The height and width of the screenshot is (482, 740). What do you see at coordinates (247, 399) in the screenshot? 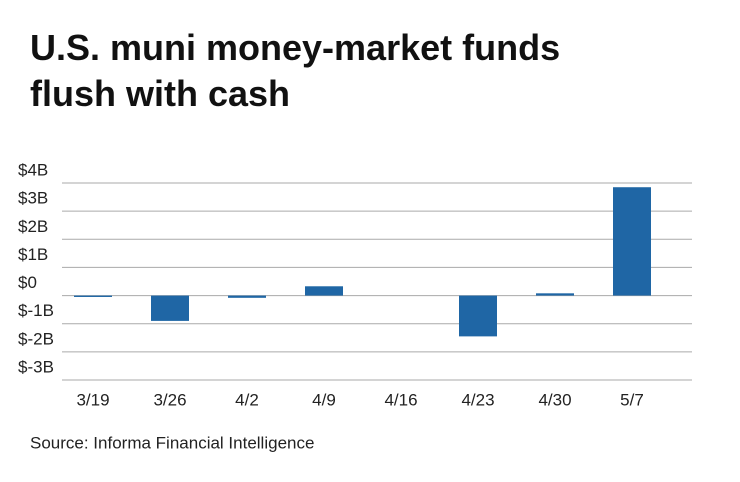
I see `x-tick-label: 4/2` at bounding box center [247, 399].